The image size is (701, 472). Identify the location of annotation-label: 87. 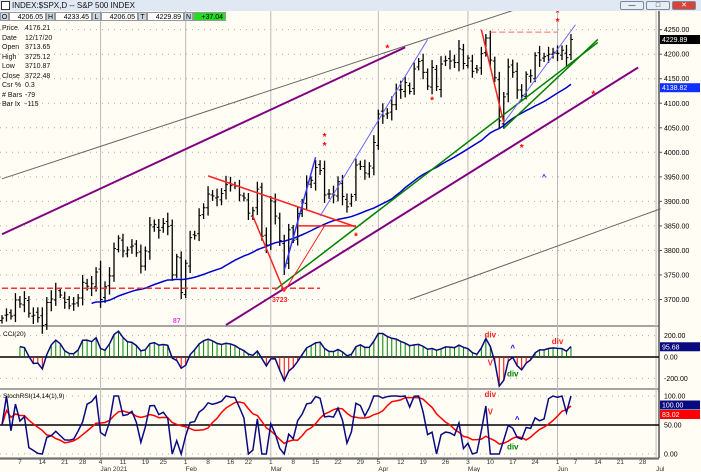
(177, 321).